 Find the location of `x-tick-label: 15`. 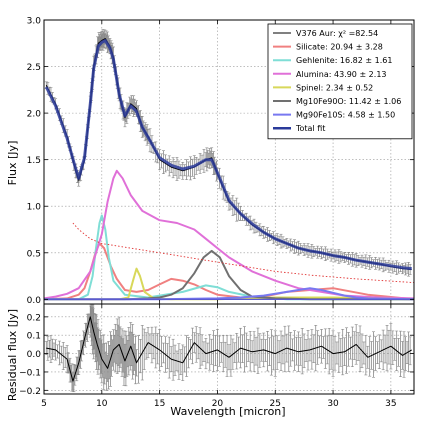

x-tick-label: 15 is located at coordinates (159, 404).